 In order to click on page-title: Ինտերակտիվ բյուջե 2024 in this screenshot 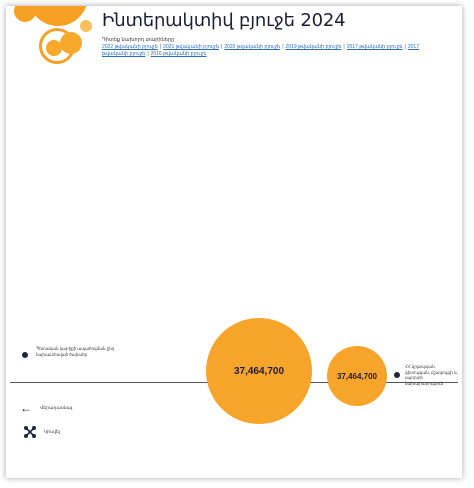, I will do `click(224, 20)`.